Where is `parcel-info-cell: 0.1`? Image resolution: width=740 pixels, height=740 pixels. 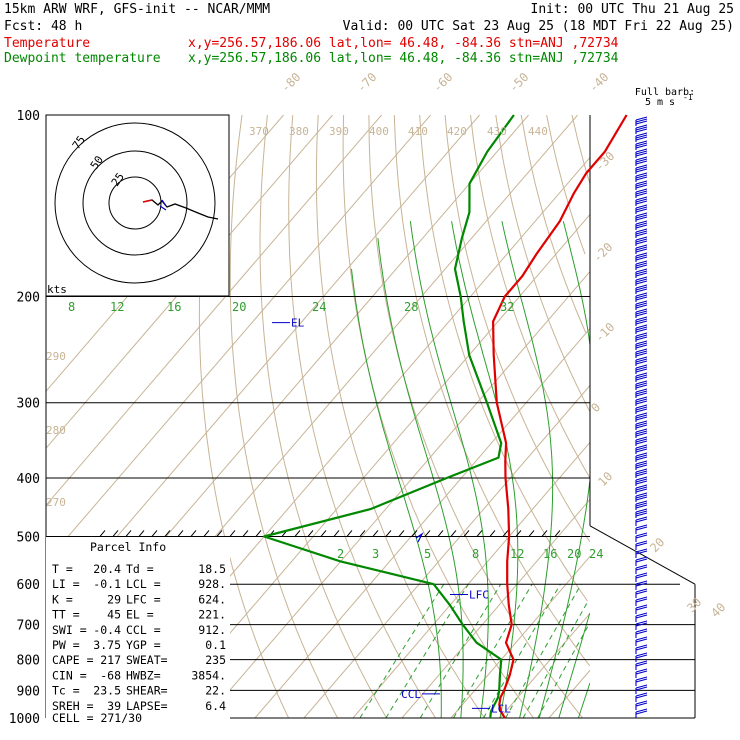 parcel-info-cell: 0.1 is located at coordinates (215, 645).